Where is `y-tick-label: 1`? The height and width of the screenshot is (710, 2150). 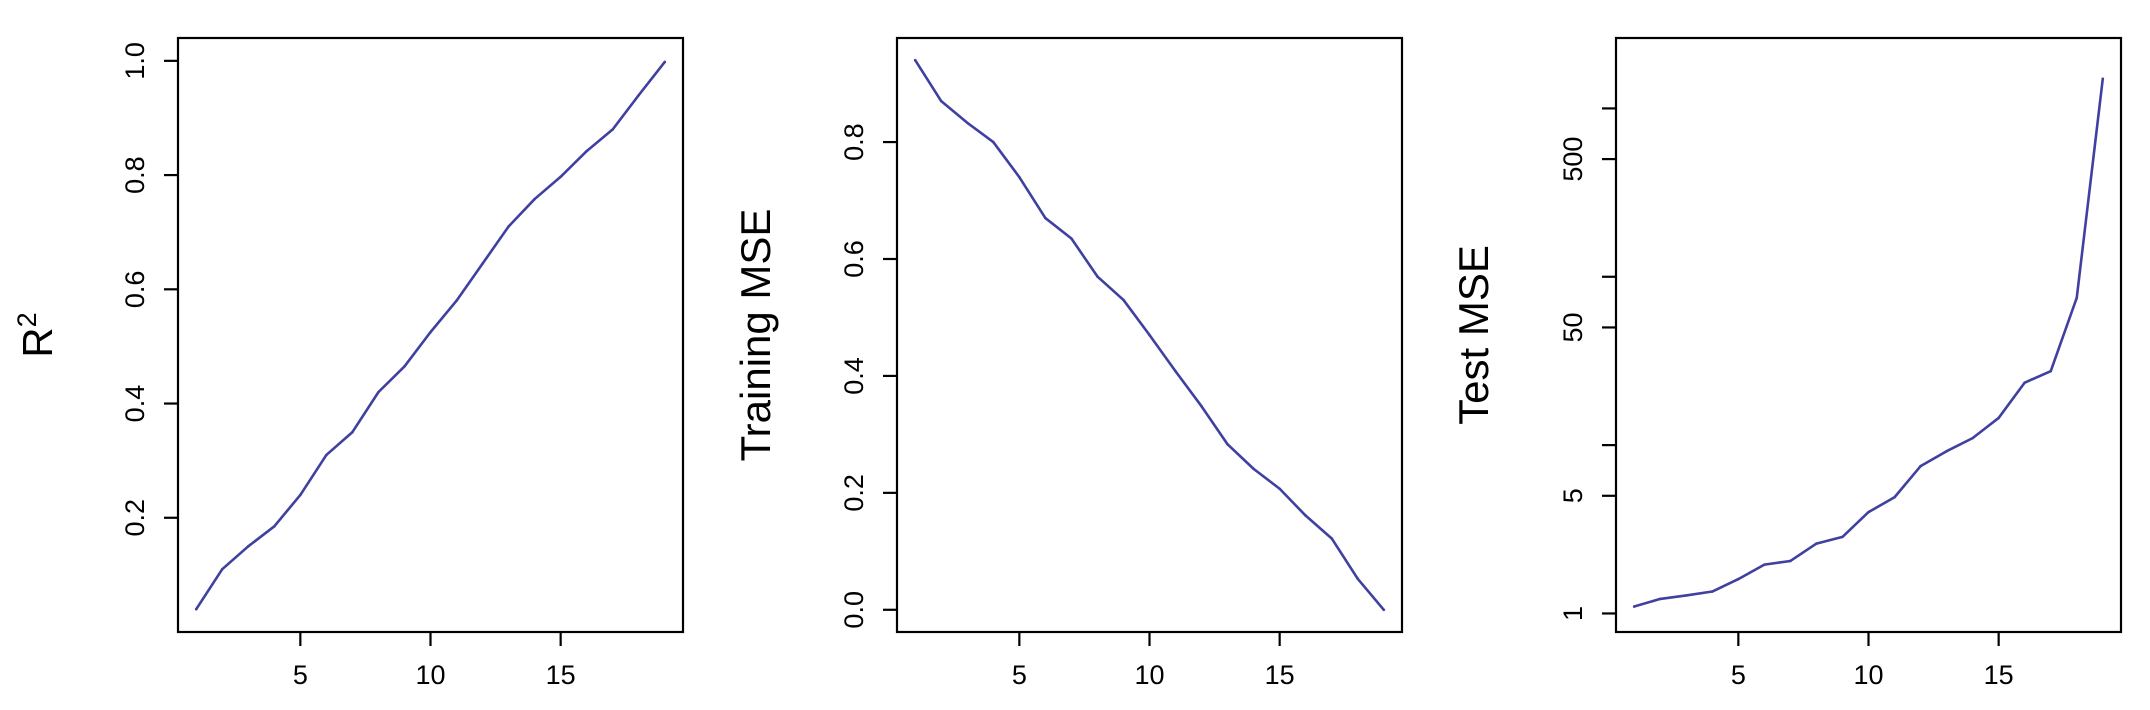
y-tick-label: 1 is located at coordinates (1573, 613).